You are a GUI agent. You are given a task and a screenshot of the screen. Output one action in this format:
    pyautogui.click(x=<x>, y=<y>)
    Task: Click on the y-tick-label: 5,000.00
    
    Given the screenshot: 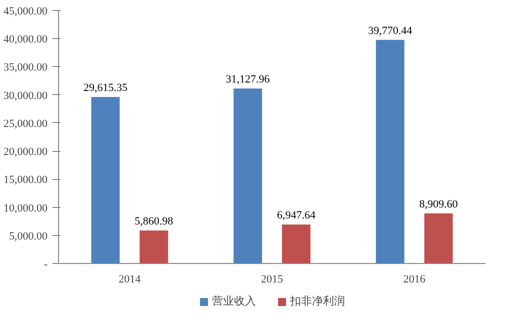 What is the action you would take?
    pyautogui.click(x=28, y=236)
    